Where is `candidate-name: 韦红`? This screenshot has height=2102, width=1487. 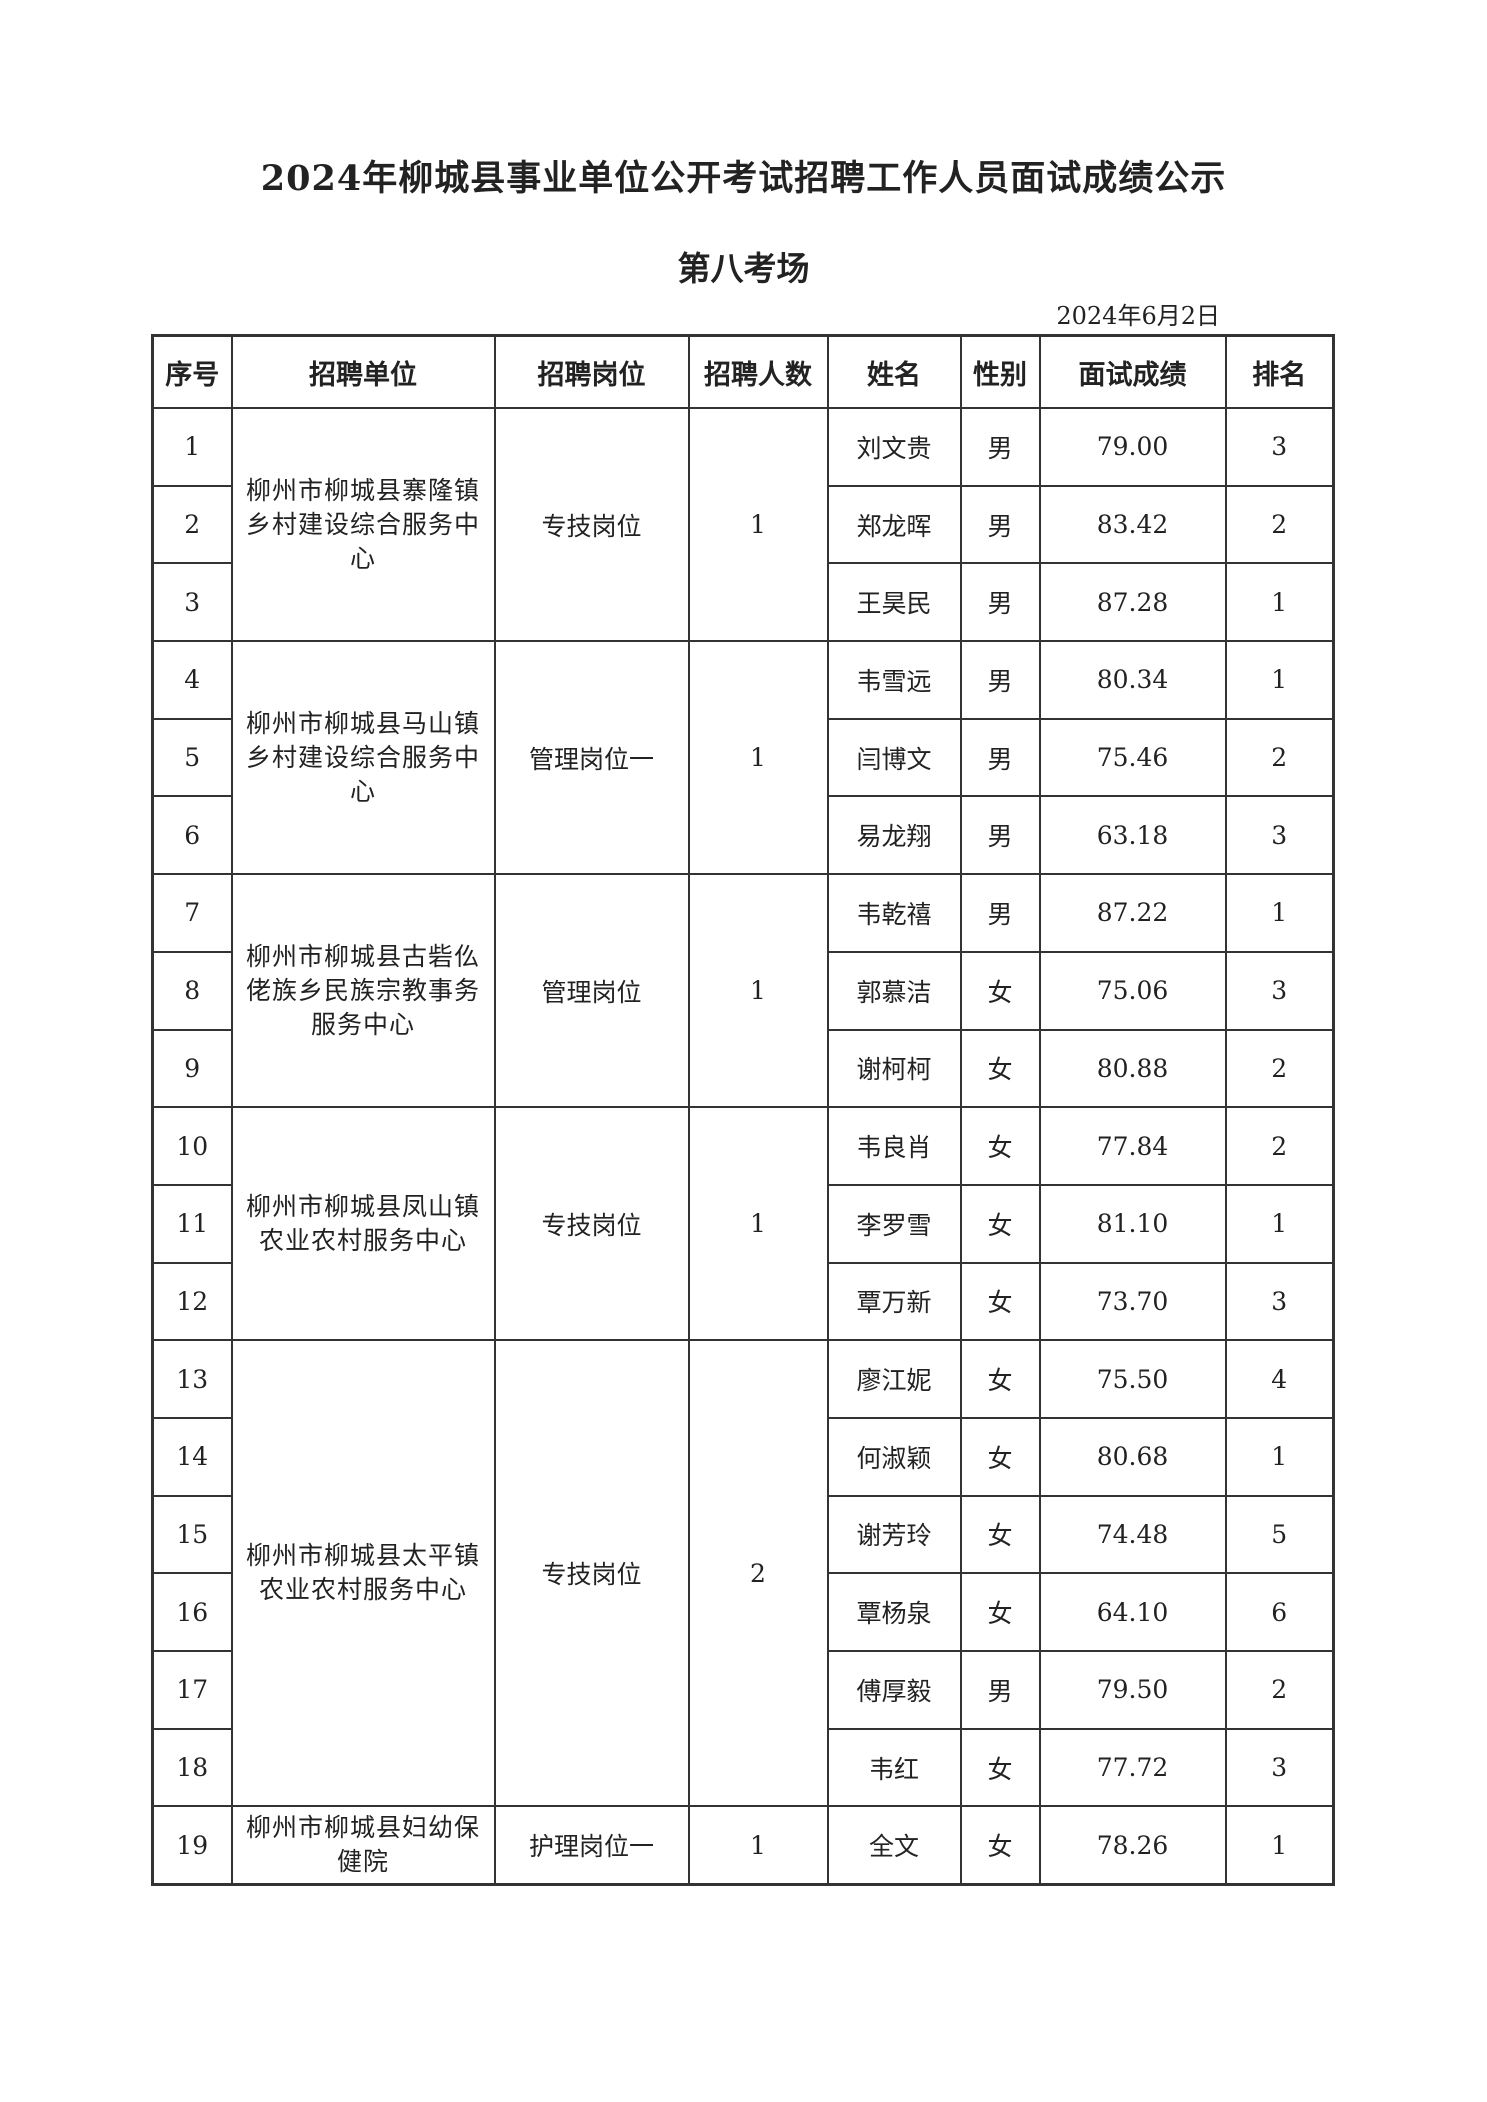
candidate-name: 韦红 is located at coordinates (894, 1767).